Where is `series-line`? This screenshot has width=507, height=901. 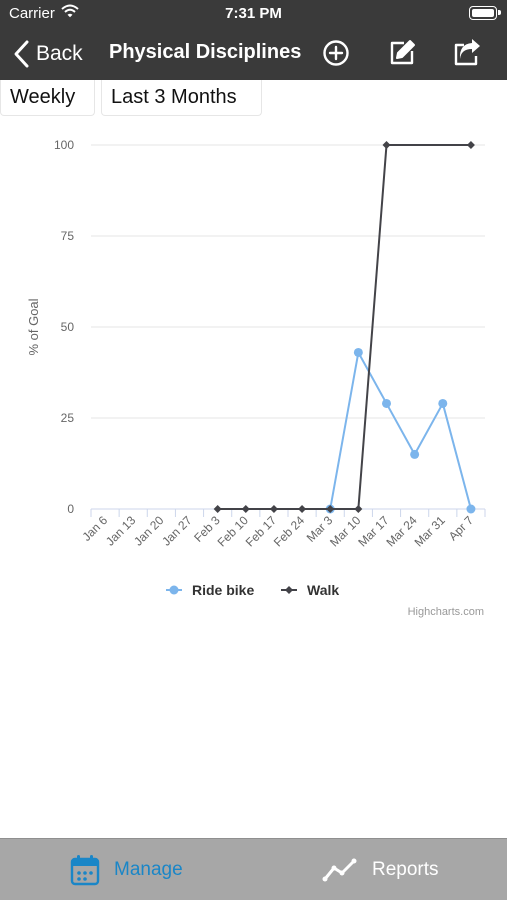
series-line is located at coordinates (400, 430).